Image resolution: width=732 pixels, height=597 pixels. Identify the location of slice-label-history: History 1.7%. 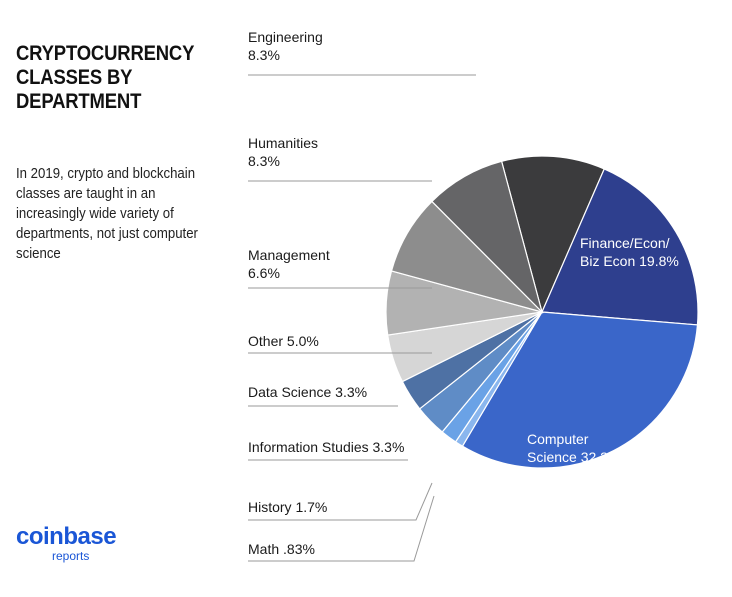
(287, 507).